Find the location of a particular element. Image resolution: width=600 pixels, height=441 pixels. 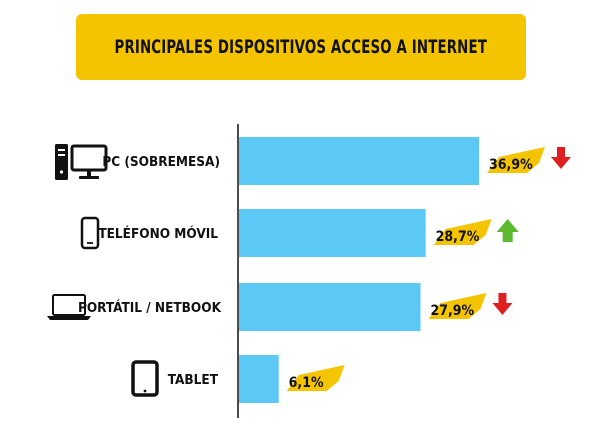

laptop-icon is located at coordinates (69, 307).